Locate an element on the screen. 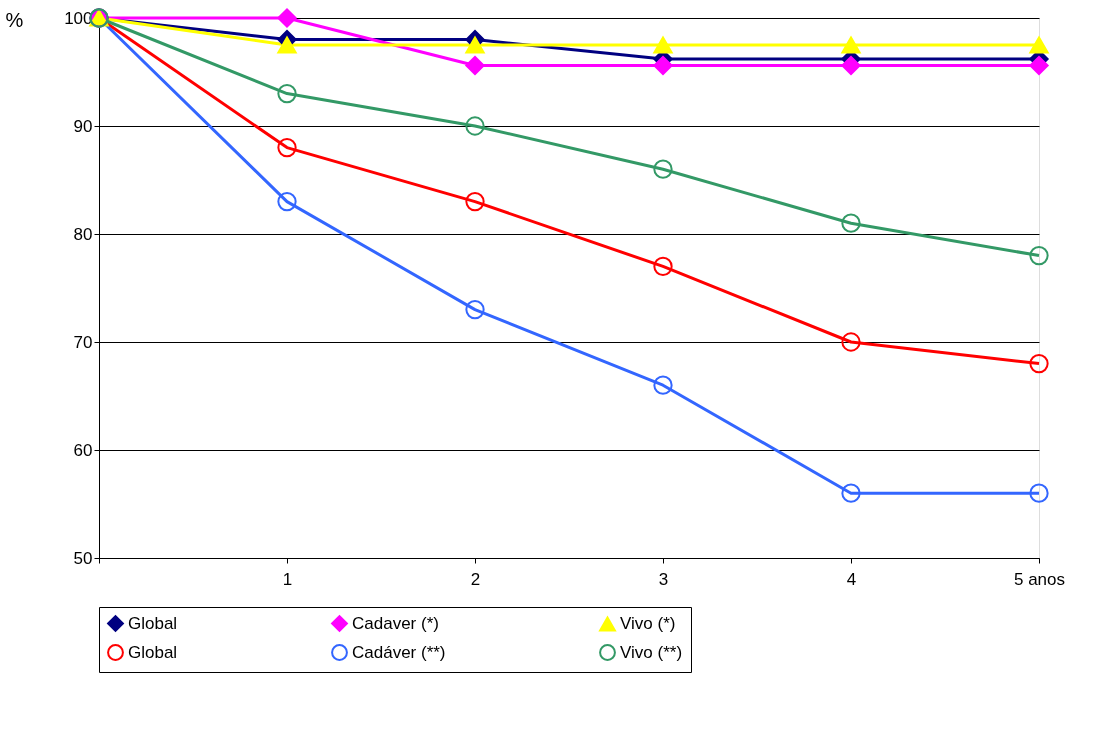 This screenshot has width=1111, height=731. legend-label: Vivo (**) is located at coordinates (651, 652).